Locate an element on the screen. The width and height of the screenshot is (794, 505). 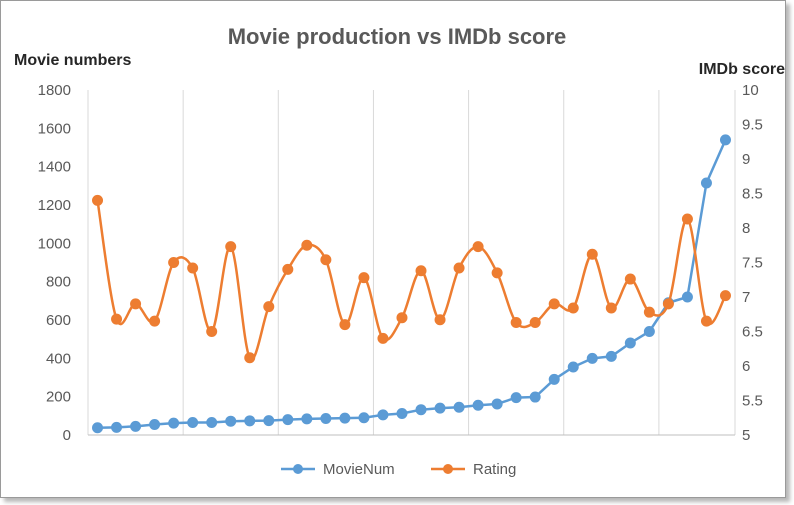
left-tick-label: 400 is located at coordinates (58, 358).